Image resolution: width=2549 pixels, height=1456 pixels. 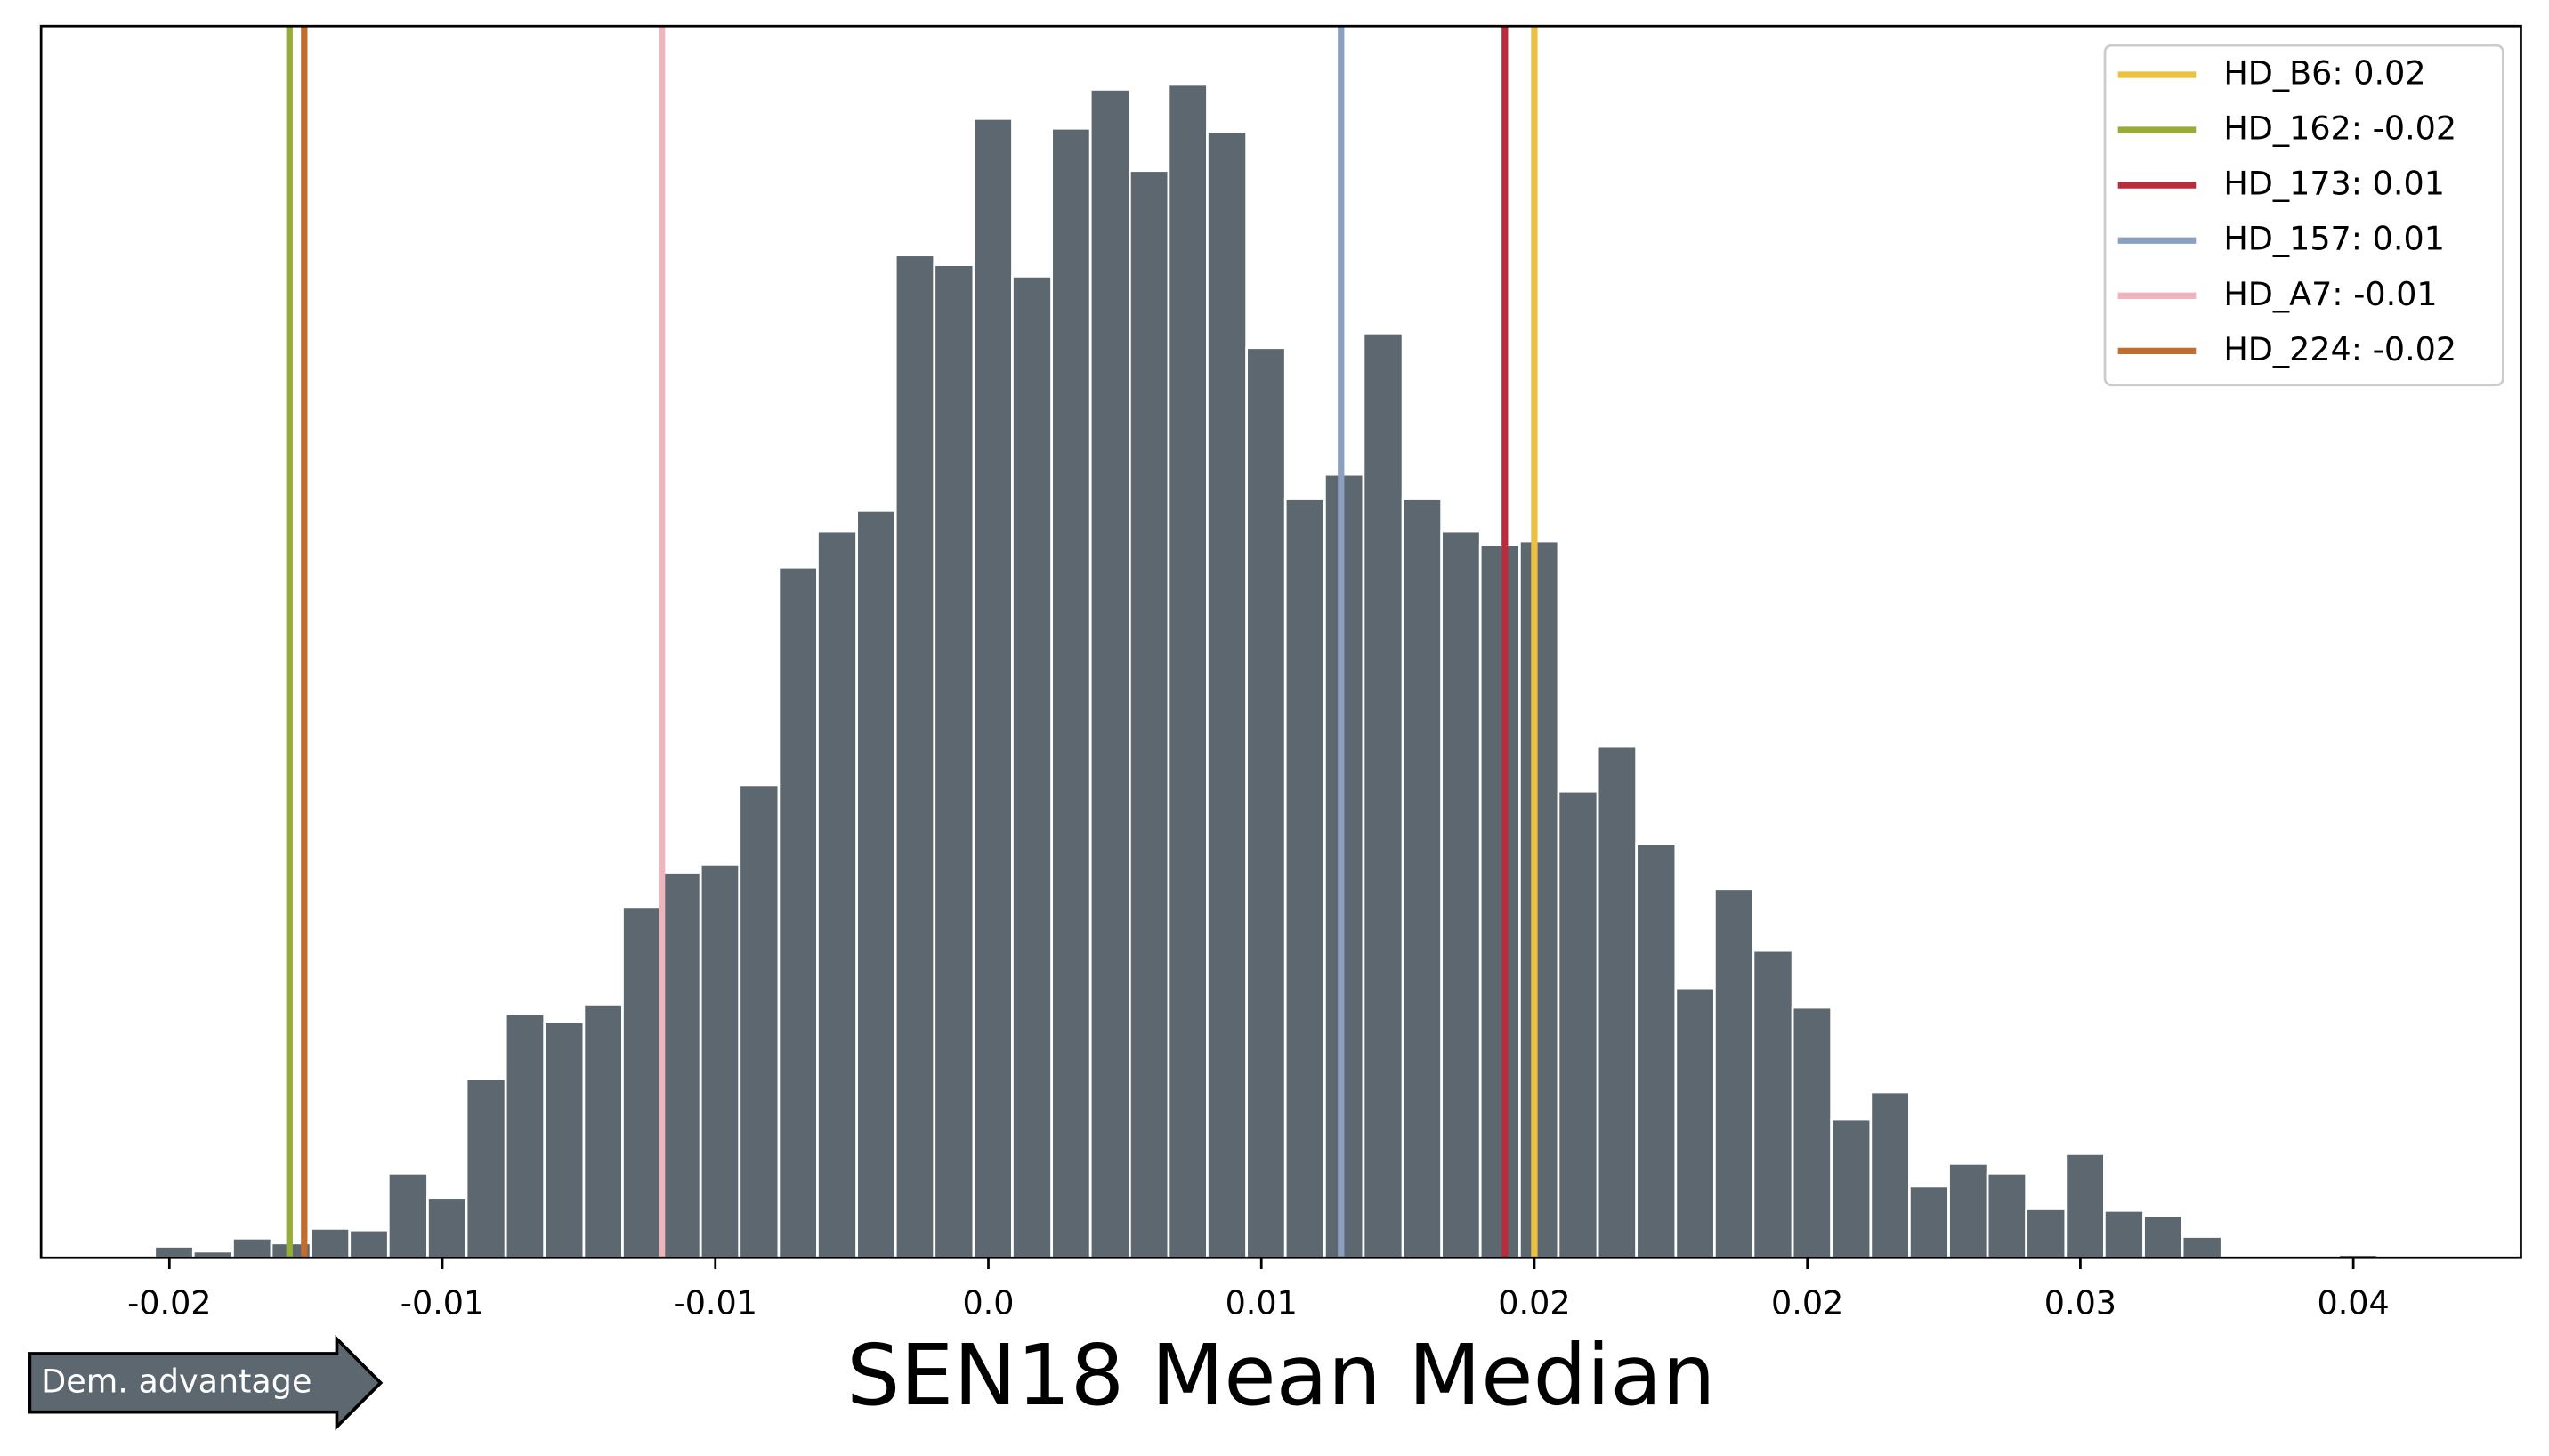 I want to click on legend-label: HD_224: -0.02, so click(x=2339, y=349).